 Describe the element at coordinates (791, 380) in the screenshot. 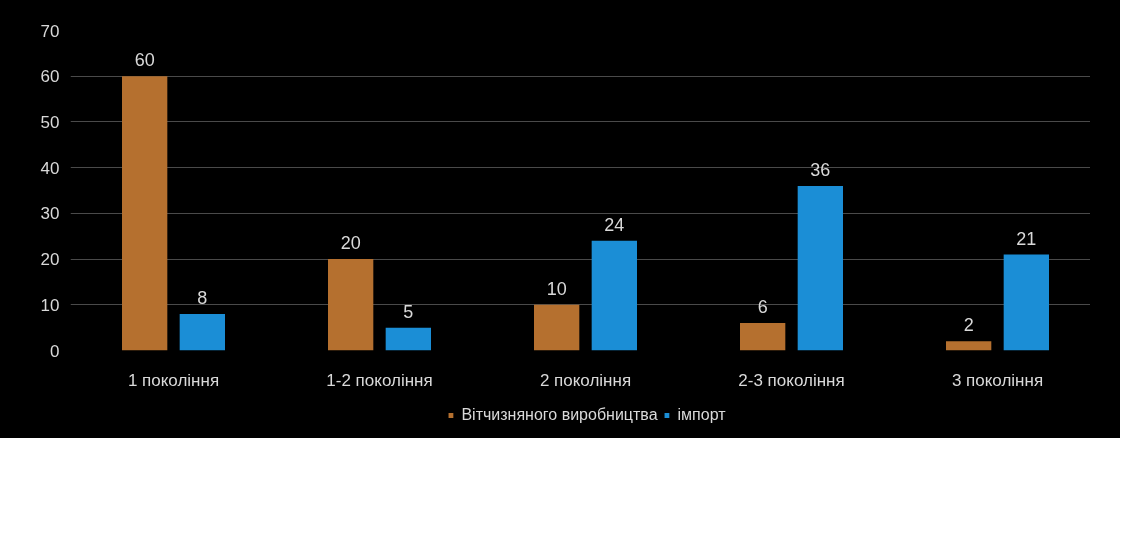

I see `x-tick-label: 2-3 покоління` at that location.